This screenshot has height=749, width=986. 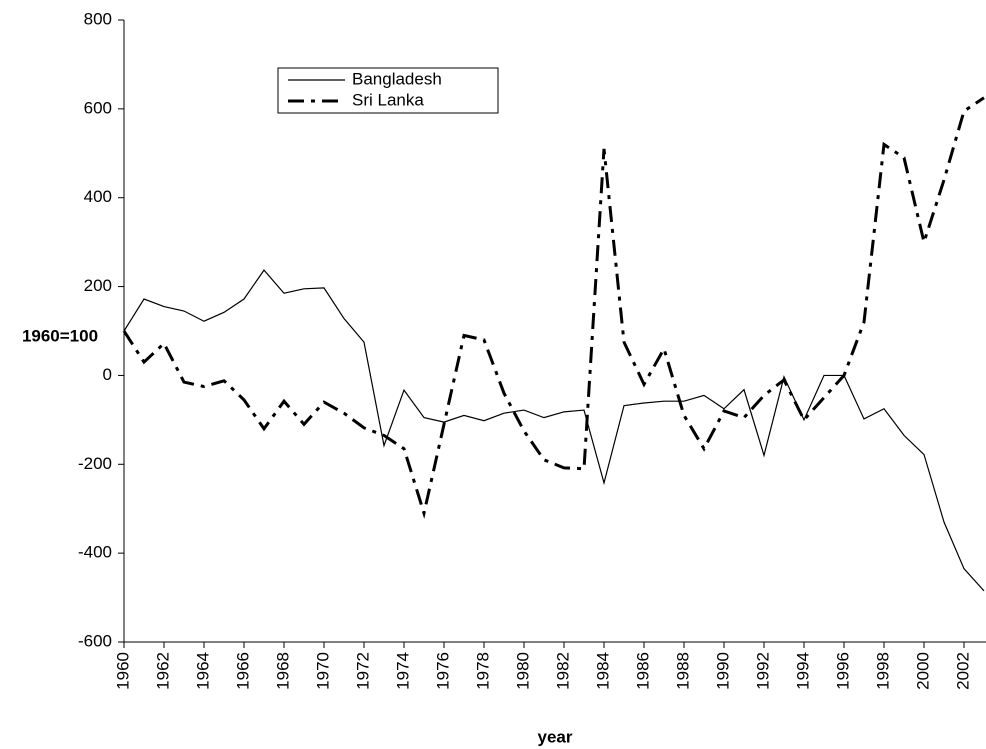 What do you see at coordinates (962, 671) in the screenshot?
I see `x-tick-label: 2002` at bounding box center [962, 671].